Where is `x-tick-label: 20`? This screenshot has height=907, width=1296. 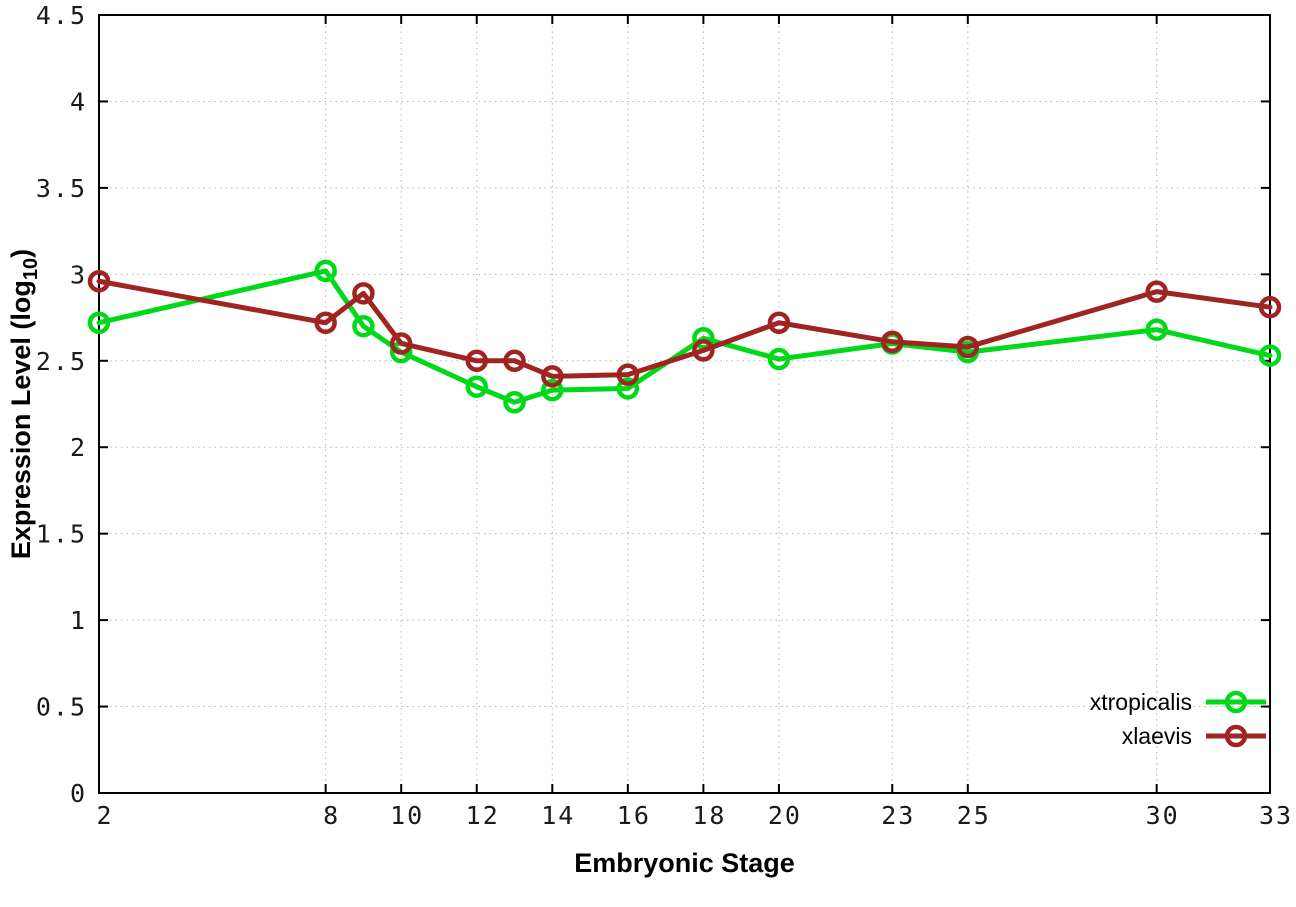
x-tick-label: 20 is located at coordinates (785, 815).